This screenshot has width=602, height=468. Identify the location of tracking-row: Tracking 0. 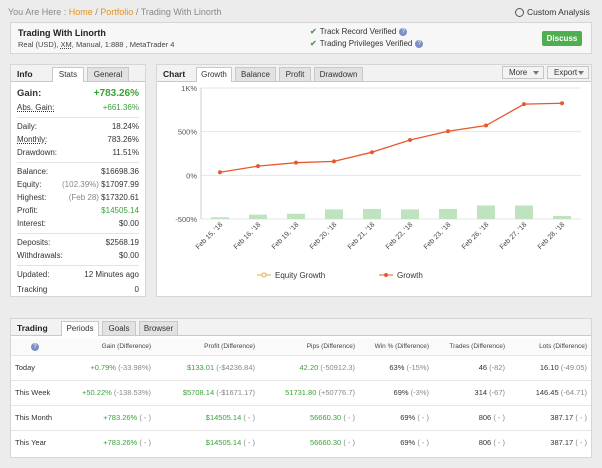
(78, 290).